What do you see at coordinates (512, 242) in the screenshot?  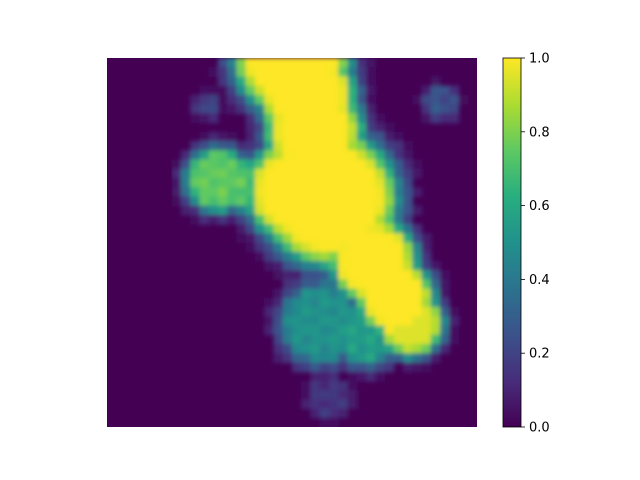 I see `colorbar-frame` at bounding box center [512, 242].